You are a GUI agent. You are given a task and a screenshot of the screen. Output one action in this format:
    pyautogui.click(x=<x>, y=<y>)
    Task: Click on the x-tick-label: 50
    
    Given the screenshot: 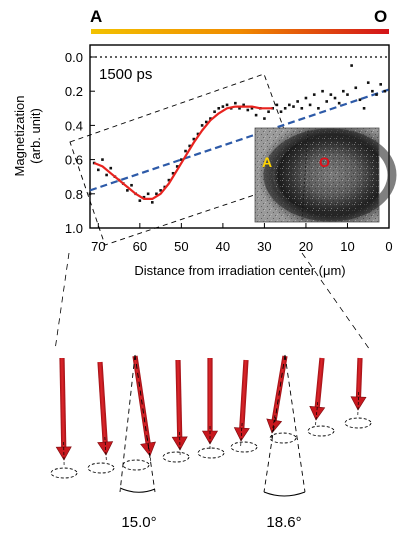 What is the action you would take?
    pyautogui.click(x=181, y=246)
    